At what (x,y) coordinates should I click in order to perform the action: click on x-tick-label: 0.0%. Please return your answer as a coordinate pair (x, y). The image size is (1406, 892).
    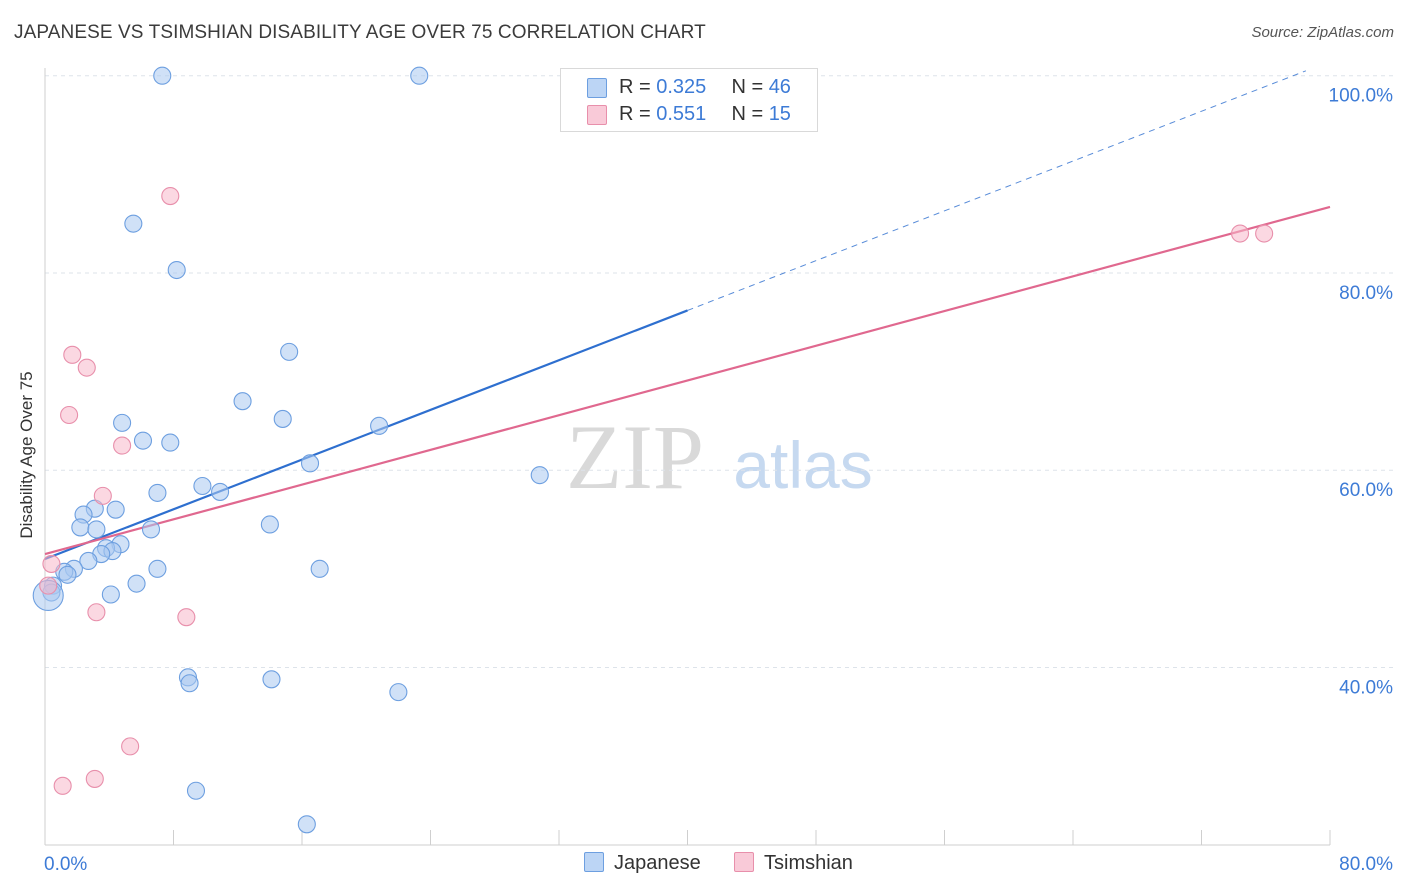
    Looking at the image, I should click on (65, 864).